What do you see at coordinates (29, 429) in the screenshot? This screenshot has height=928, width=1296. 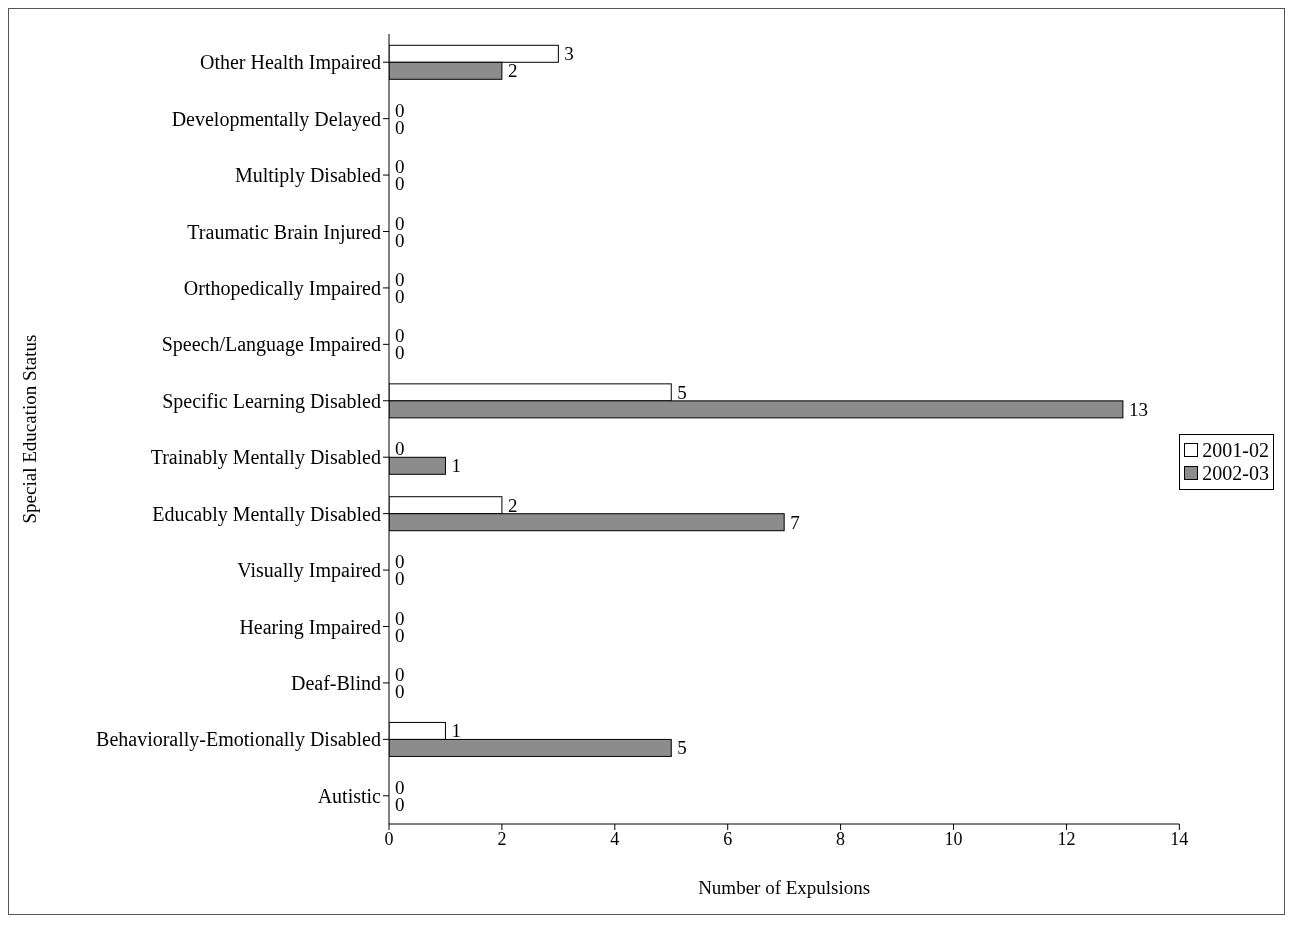 I see `y-axis-title: Special Education Status` at bounding box center [29, 429].